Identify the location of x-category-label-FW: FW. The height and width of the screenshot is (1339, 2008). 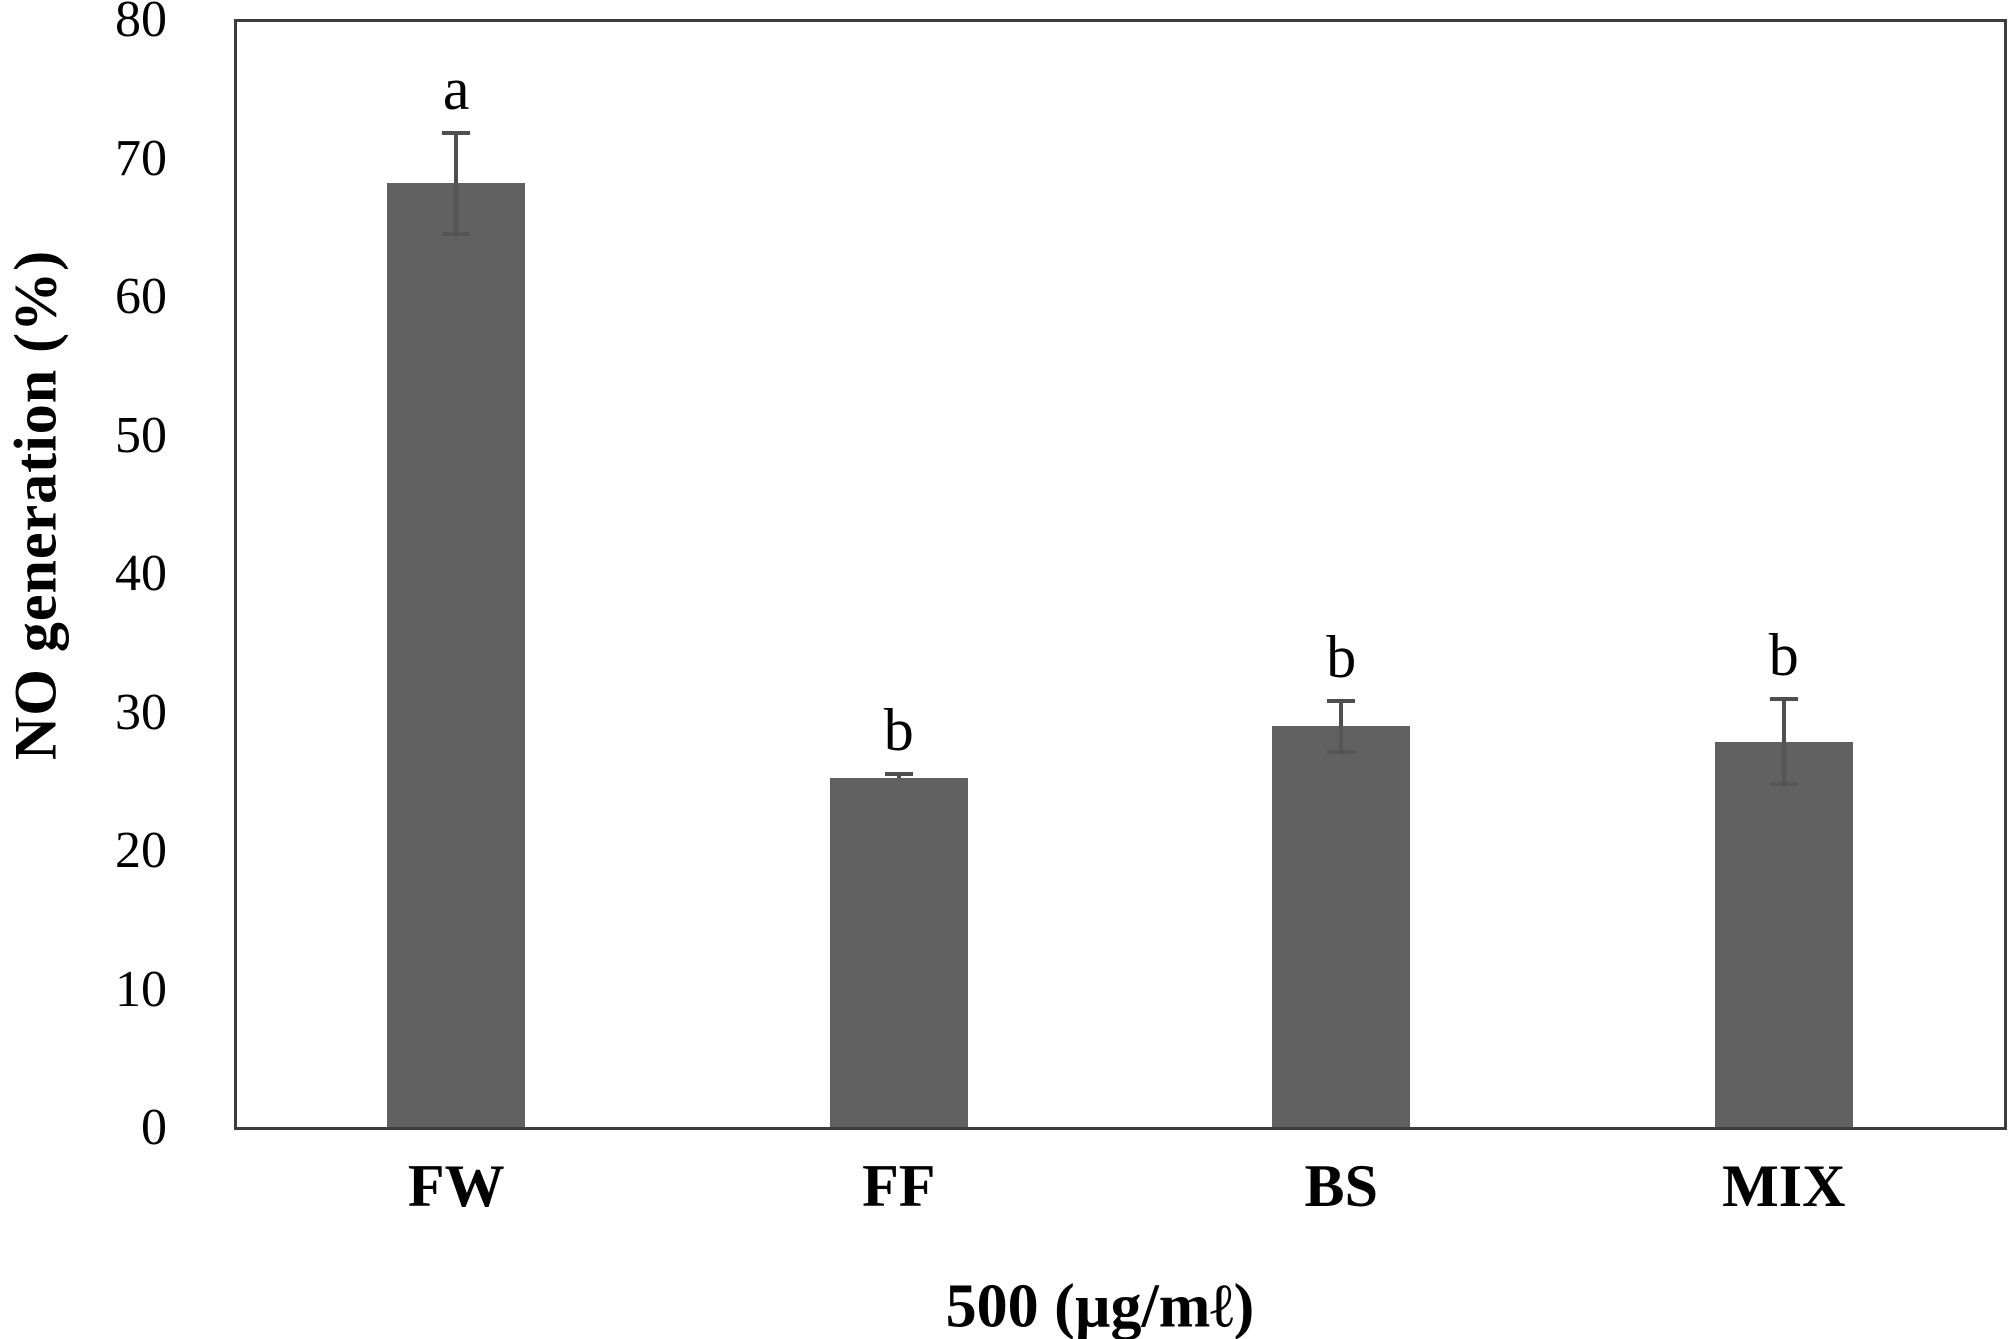
(456, 1186).